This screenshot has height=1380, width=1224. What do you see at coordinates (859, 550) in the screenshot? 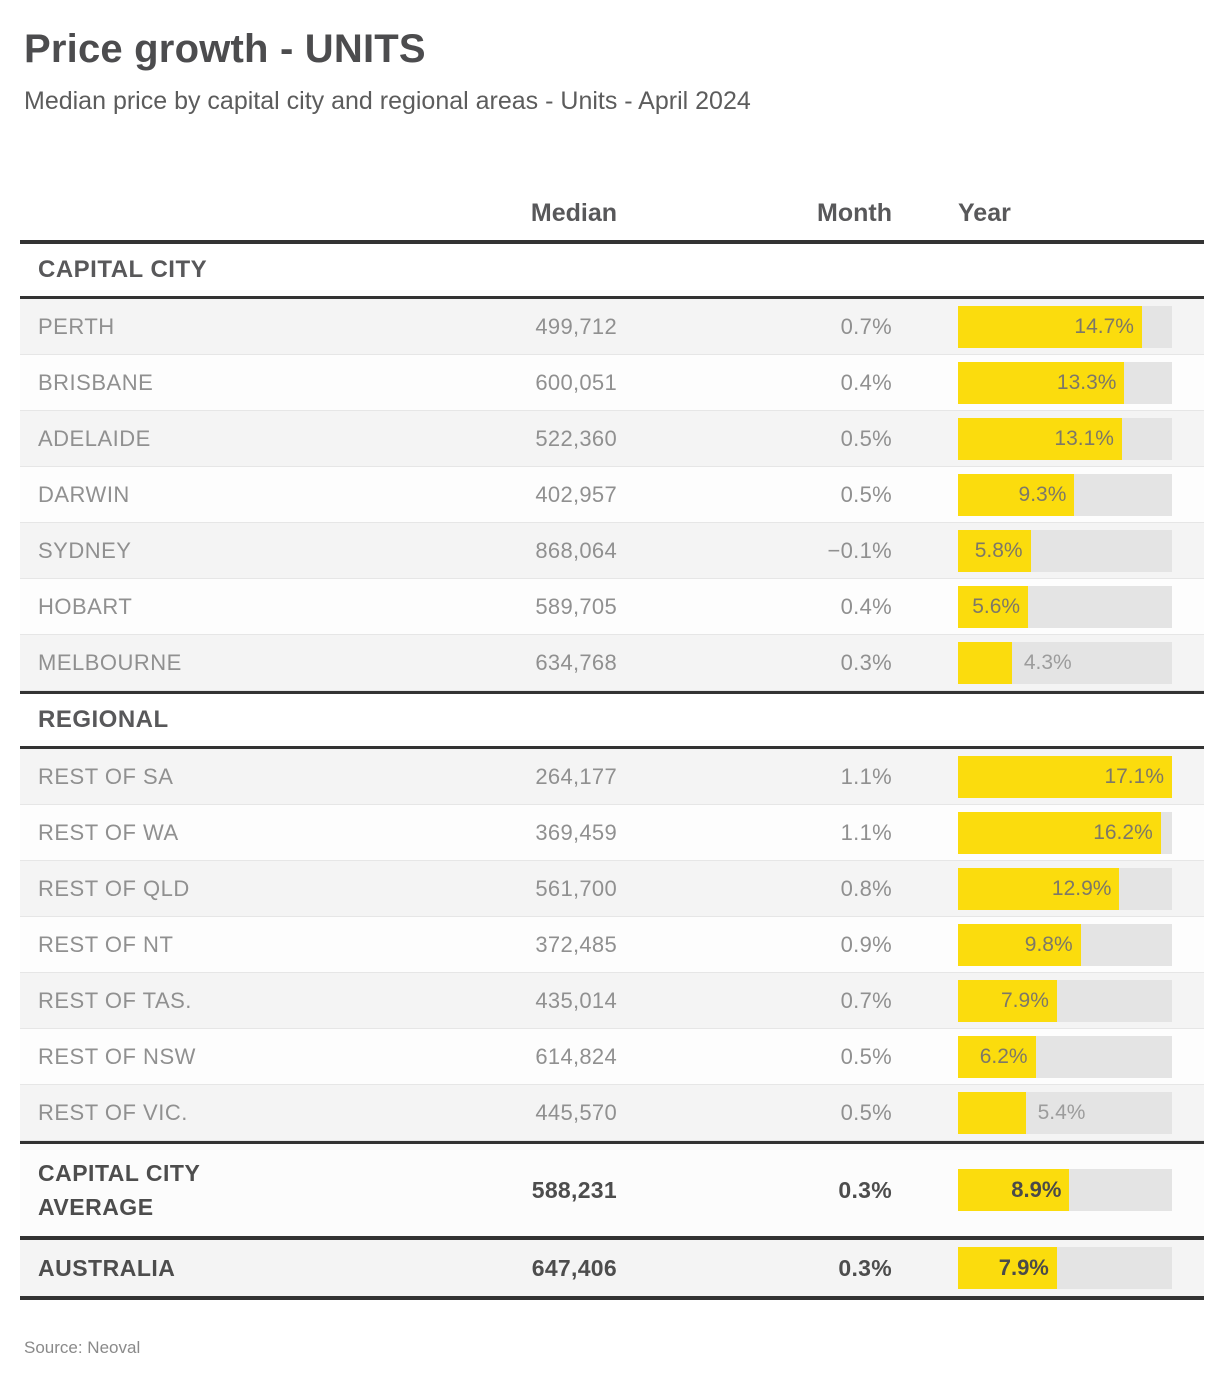
I see `month-value: −0.1%` at bounding box center [859, 550].